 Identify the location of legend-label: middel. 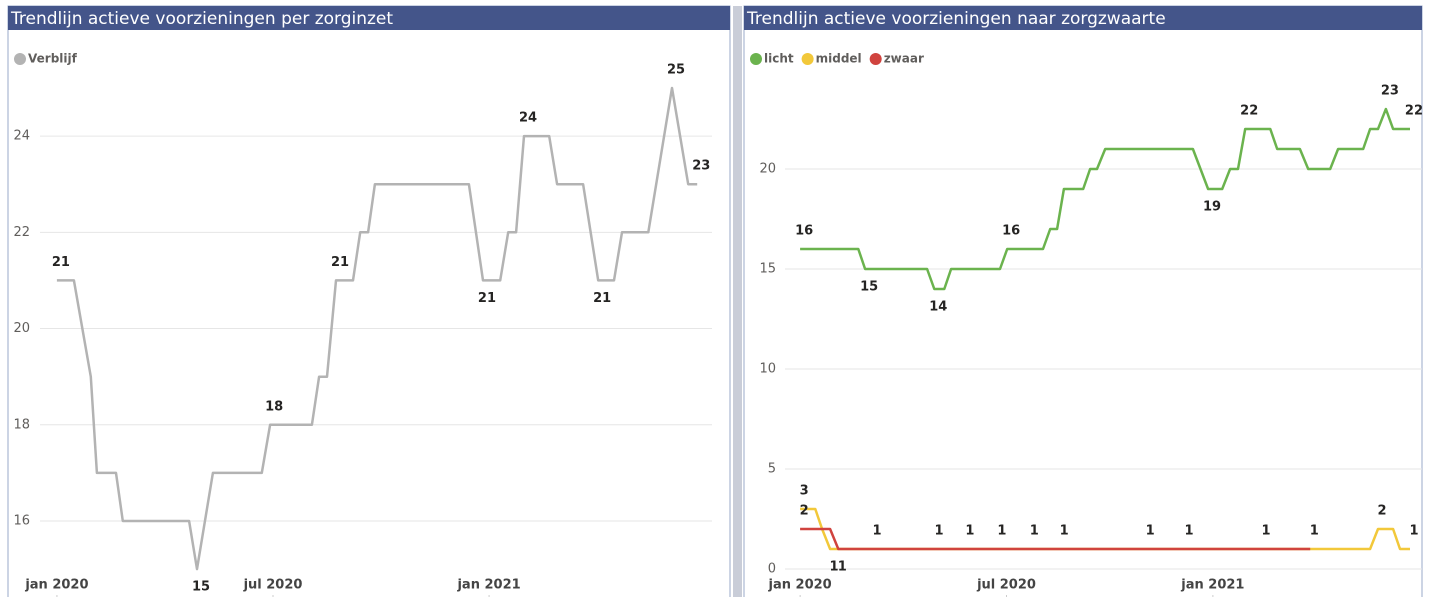
(839, 59).